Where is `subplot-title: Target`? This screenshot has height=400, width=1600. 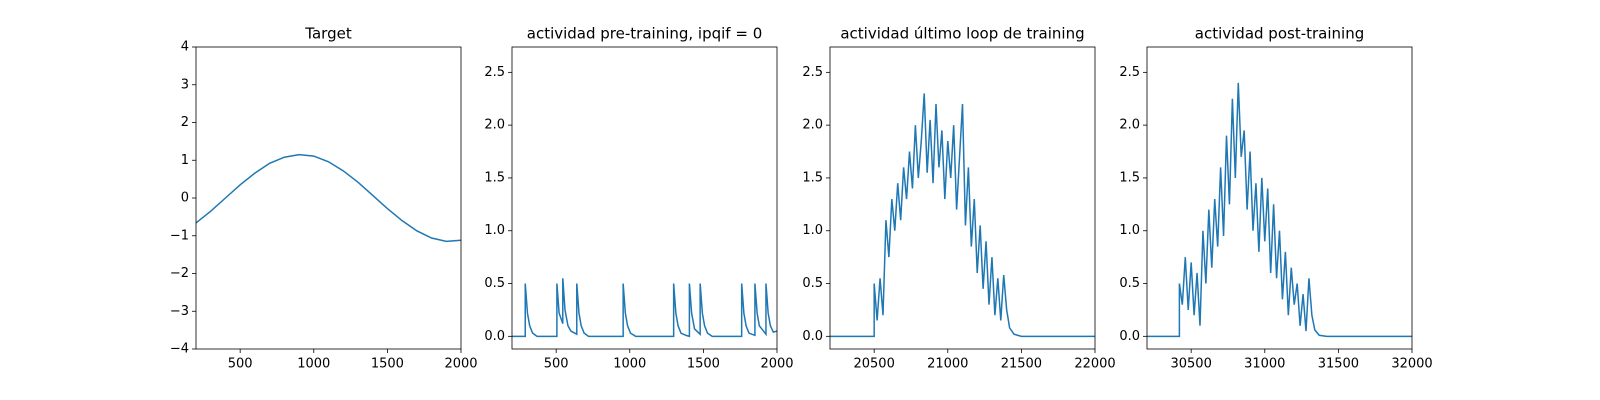
subplot-title: Target is located at coordinates (328, 34).